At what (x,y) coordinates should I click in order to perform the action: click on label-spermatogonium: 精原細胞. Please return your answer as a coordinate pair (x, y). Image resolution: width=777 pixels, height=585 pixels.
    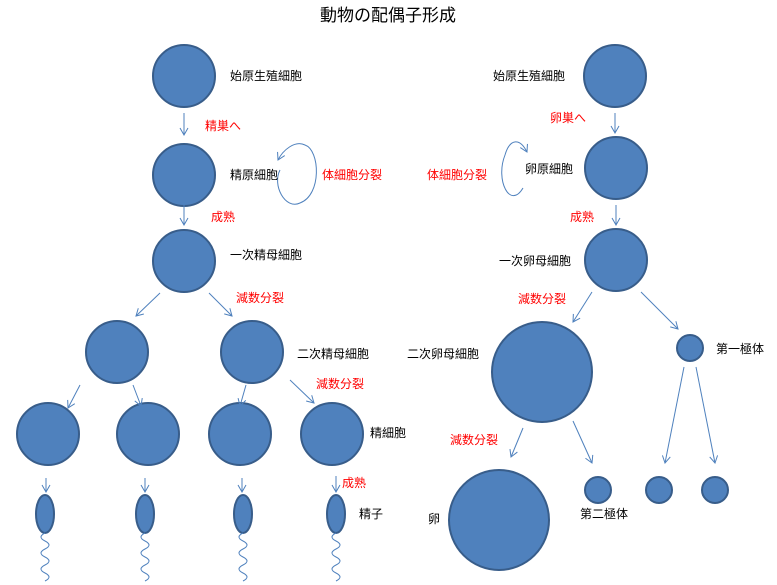
    Looking at the image, I should click on (254, 175).